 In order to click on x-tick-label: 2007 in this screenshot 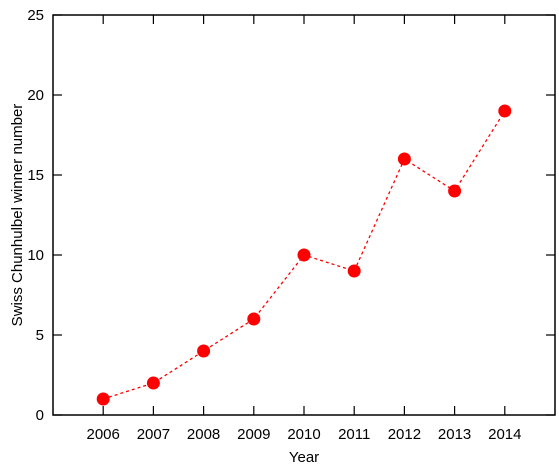, I will do `click(153, 434)`.